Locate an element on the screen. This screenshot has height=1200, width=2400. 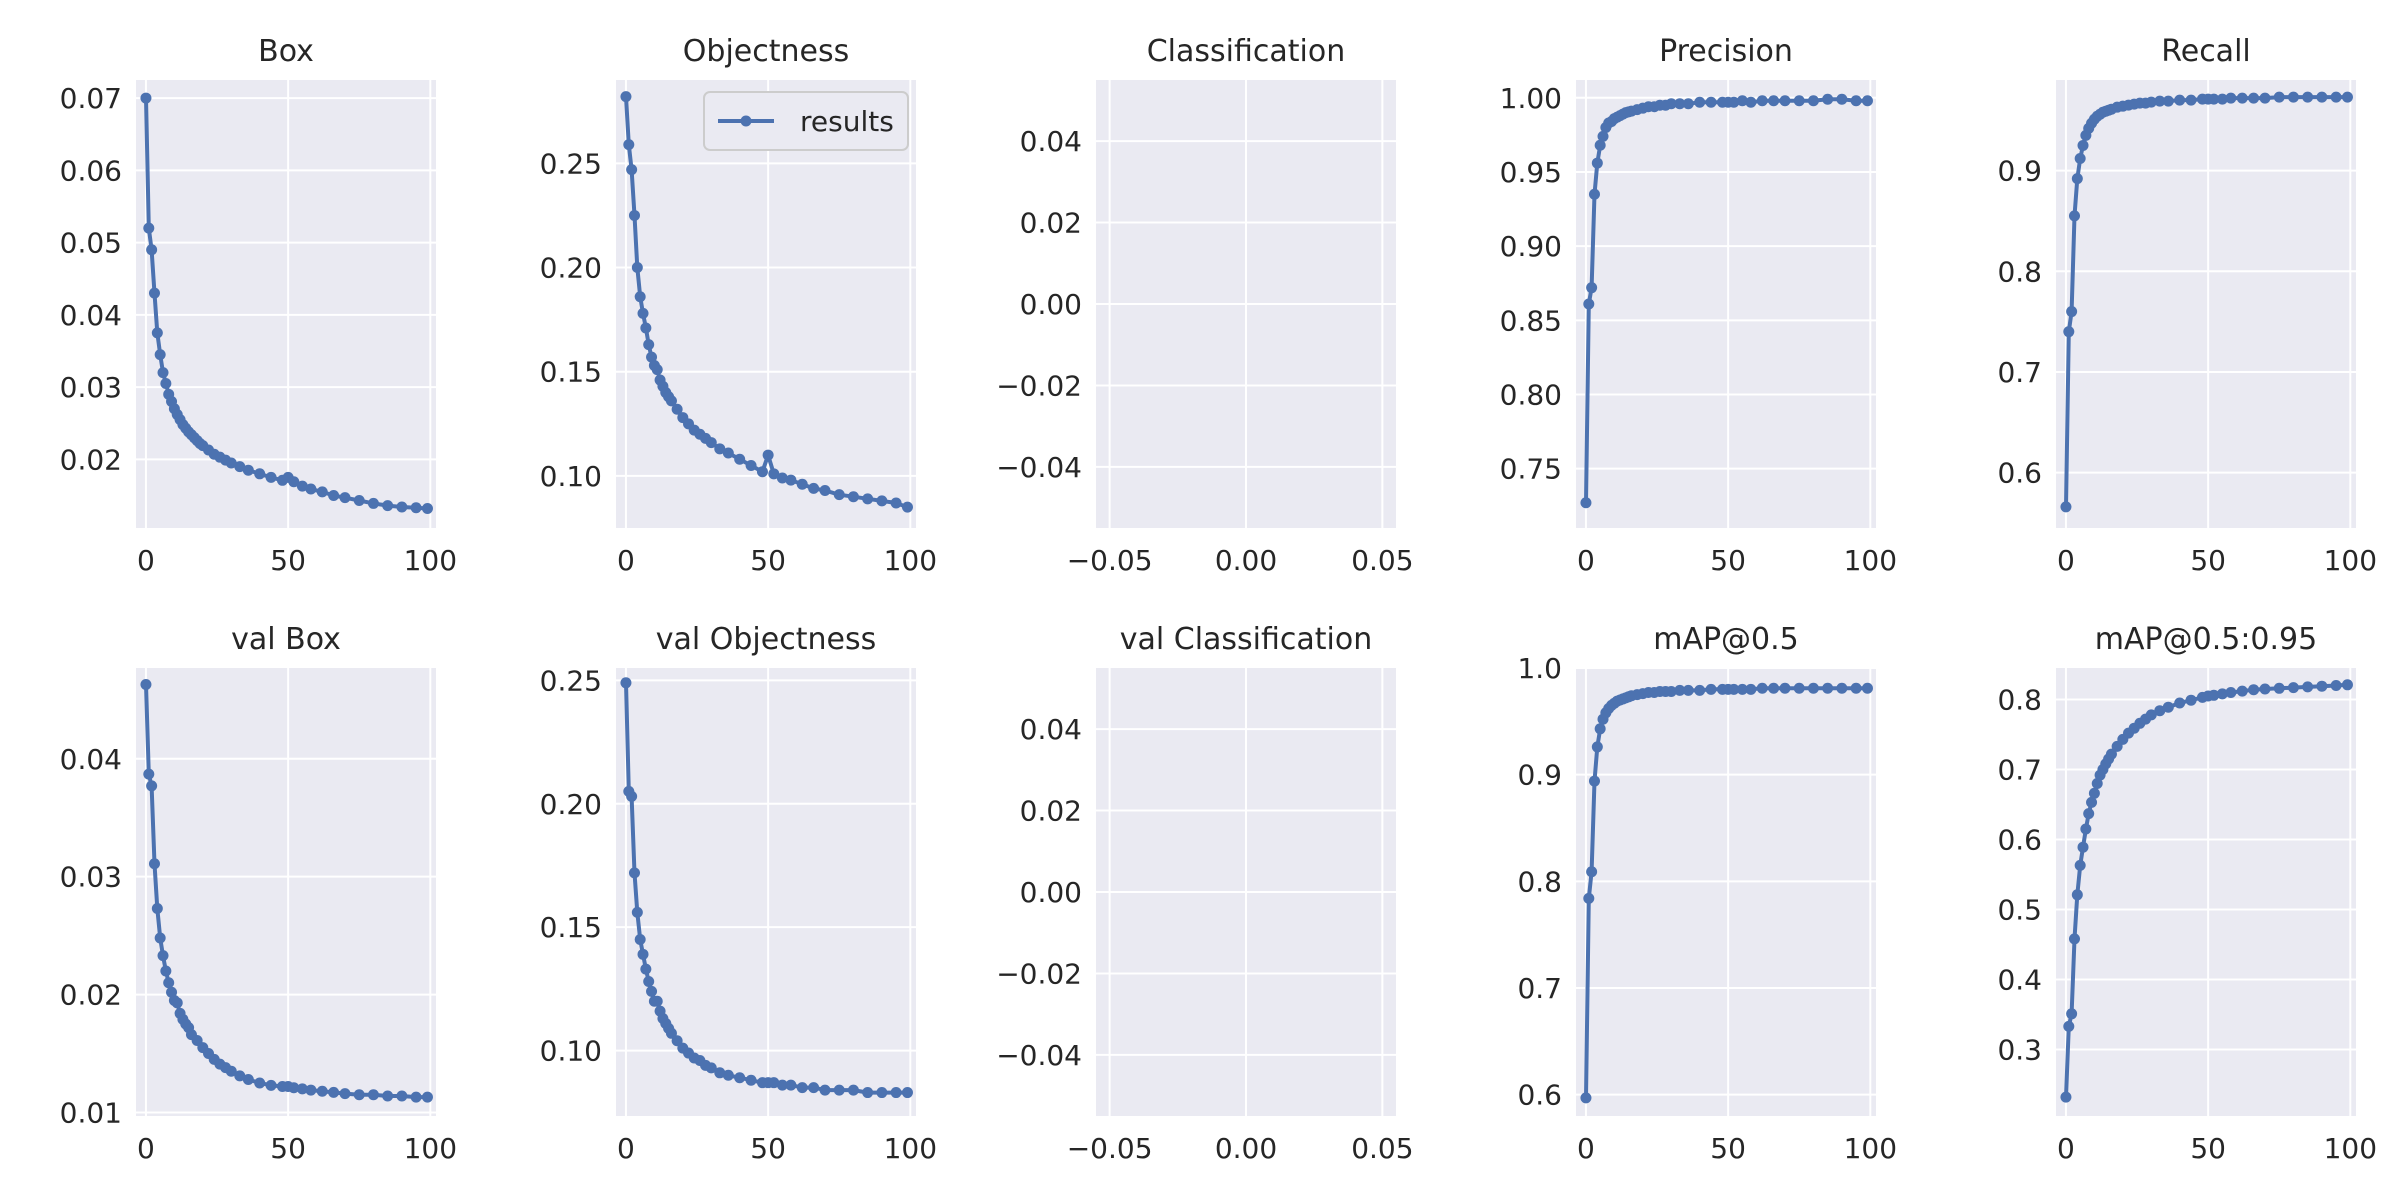
y-tick-label: −0.04 is located at coordinates (1039, 467).